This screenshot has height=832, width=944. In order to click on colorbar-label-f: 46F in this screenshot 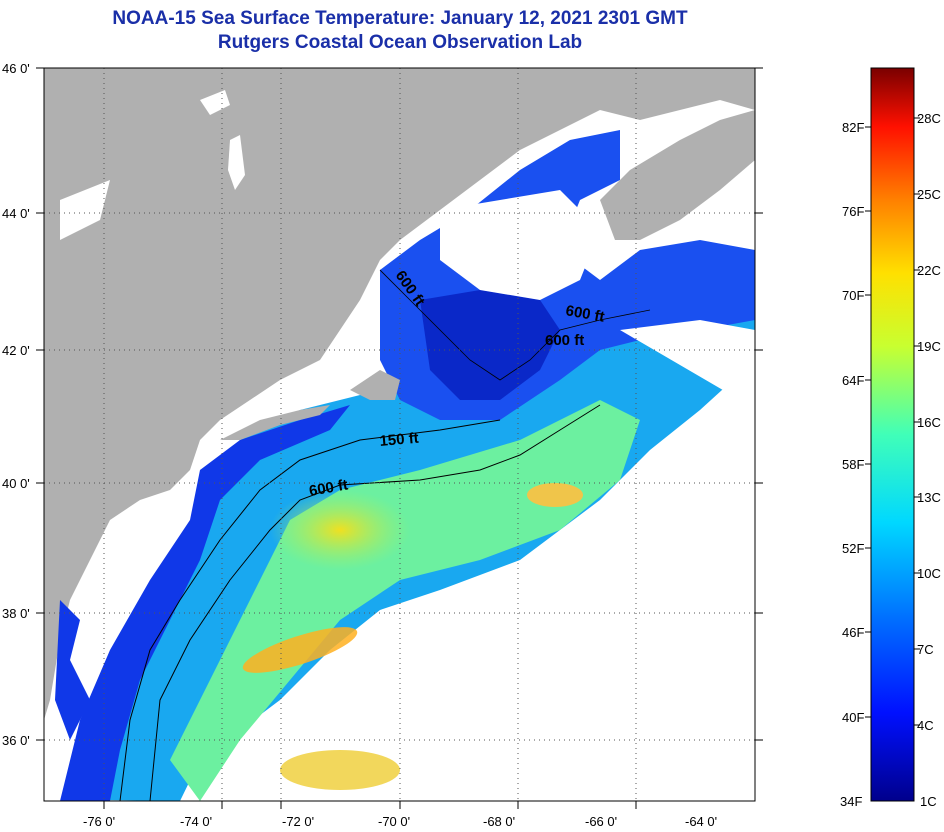, I will do `click(853, 632)`.